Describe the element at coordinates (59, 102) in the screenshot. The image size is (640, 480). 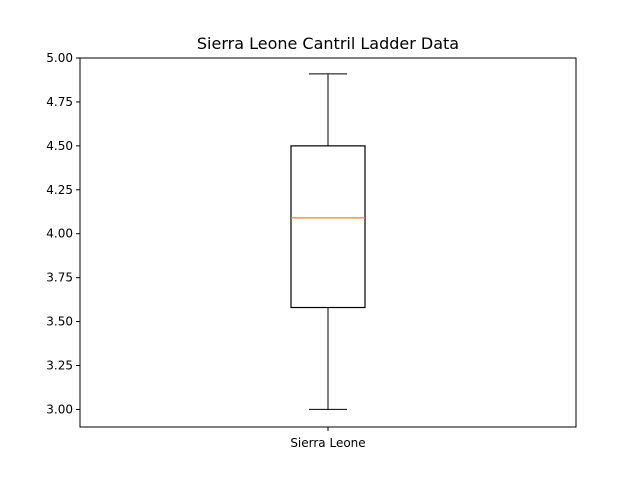
I see `y-tick-label: 4.75` at that location.